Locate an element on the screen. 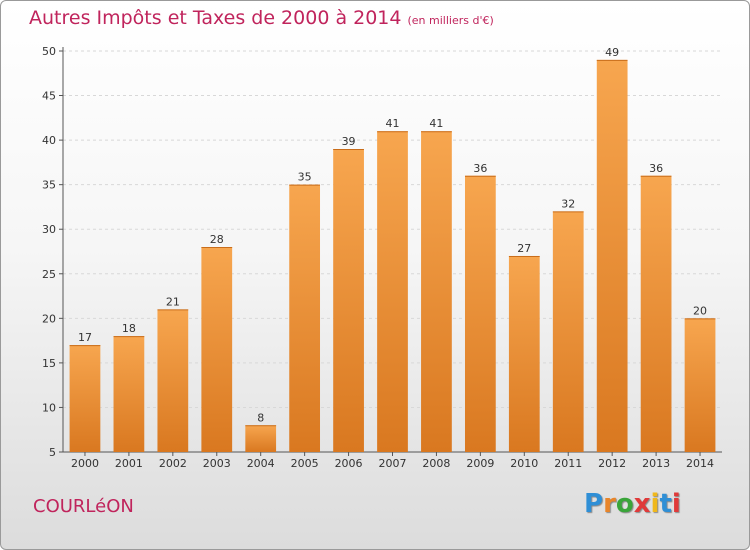 The height and width of the screenshot is (550, 750). y-tick-label: 50 is located at coordinates (49, 51).